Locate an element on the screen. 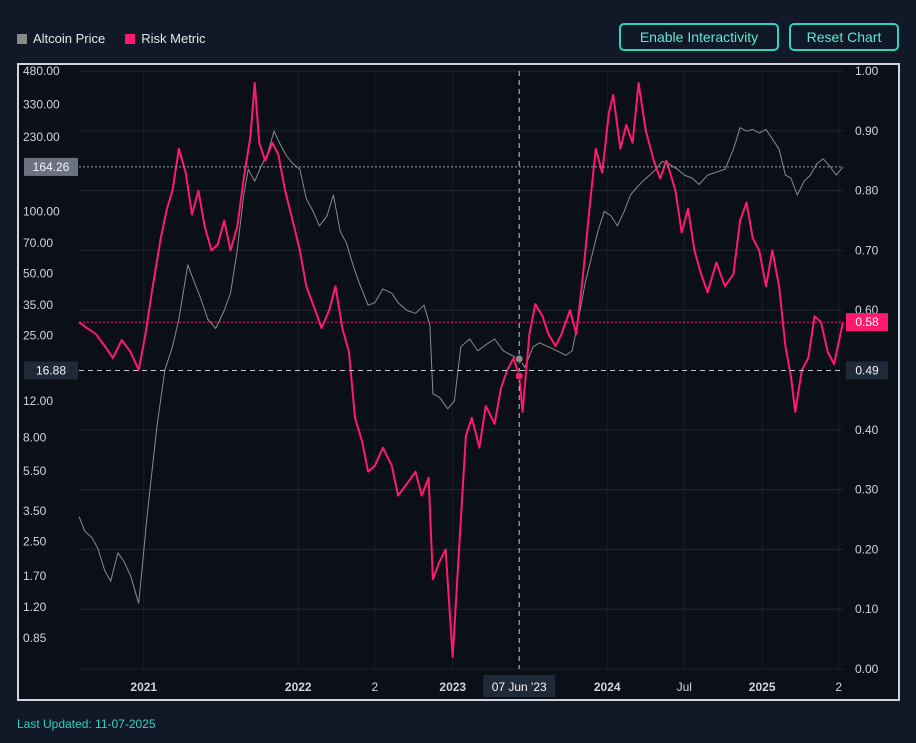 Image resolution: width=916 pixels, height=743 pixels. left-axis-tick-label: 8.00 is located at coordinates (35, 437).